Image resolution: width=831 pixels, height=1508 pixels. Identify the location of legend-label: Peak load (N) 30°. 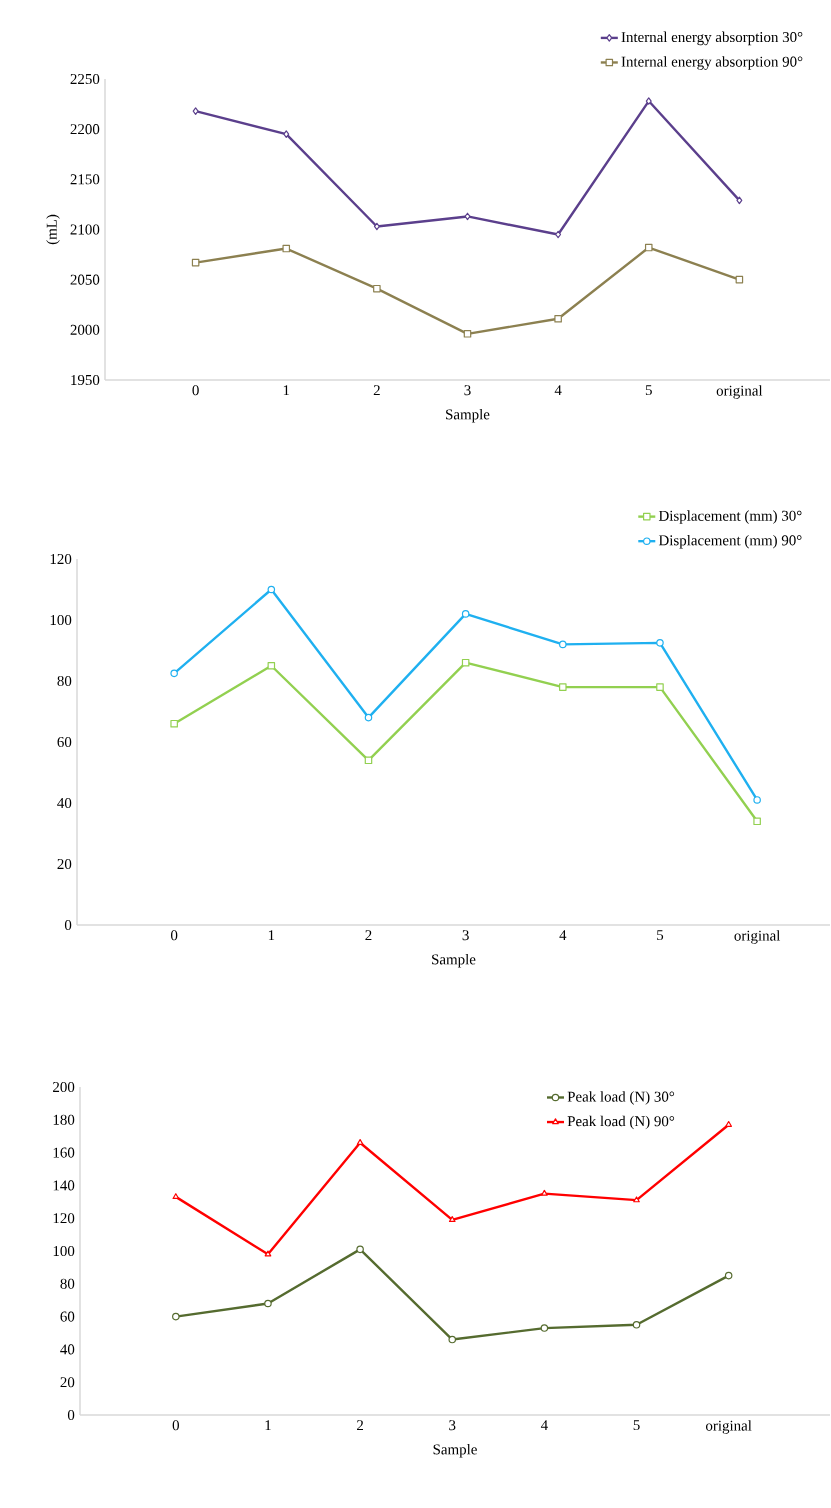
(621, 1098).